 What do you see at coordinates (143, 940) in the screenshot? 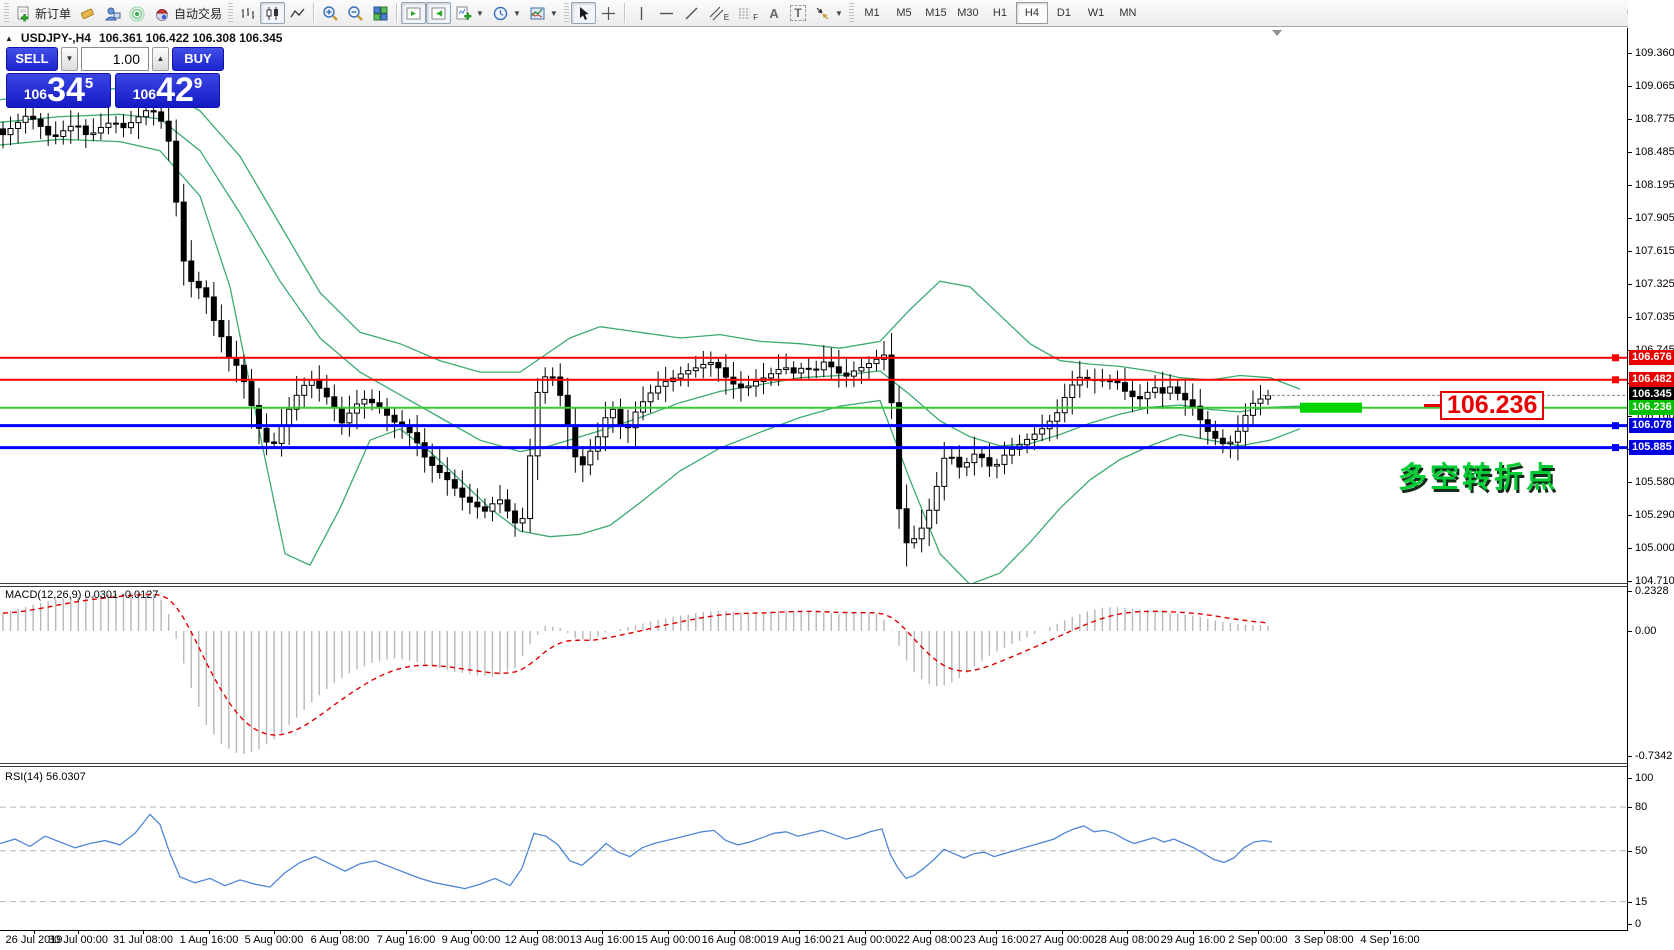
I see `time-axis-label: 31 Jul 08:00` at bounding box center [143, 940].